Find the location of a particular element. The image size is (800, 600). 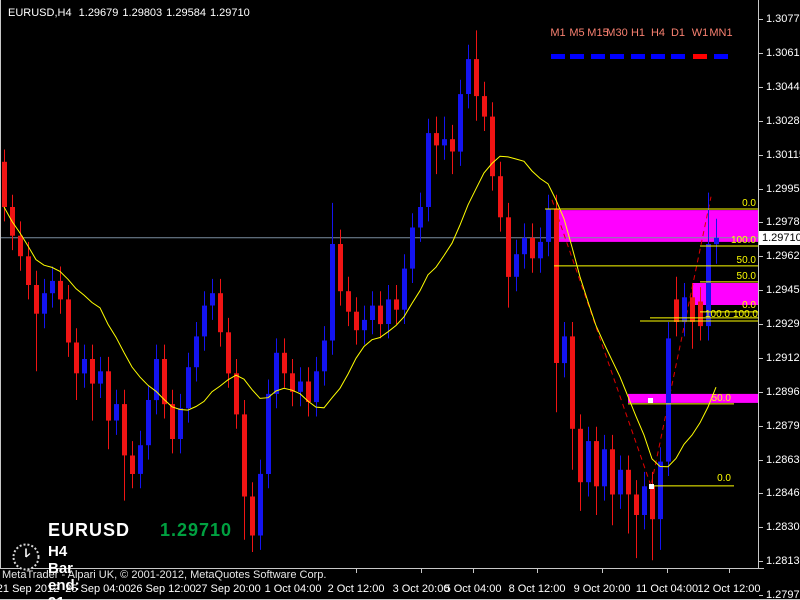

timeframe-dash-w1 is located at coordinates (700, 56).